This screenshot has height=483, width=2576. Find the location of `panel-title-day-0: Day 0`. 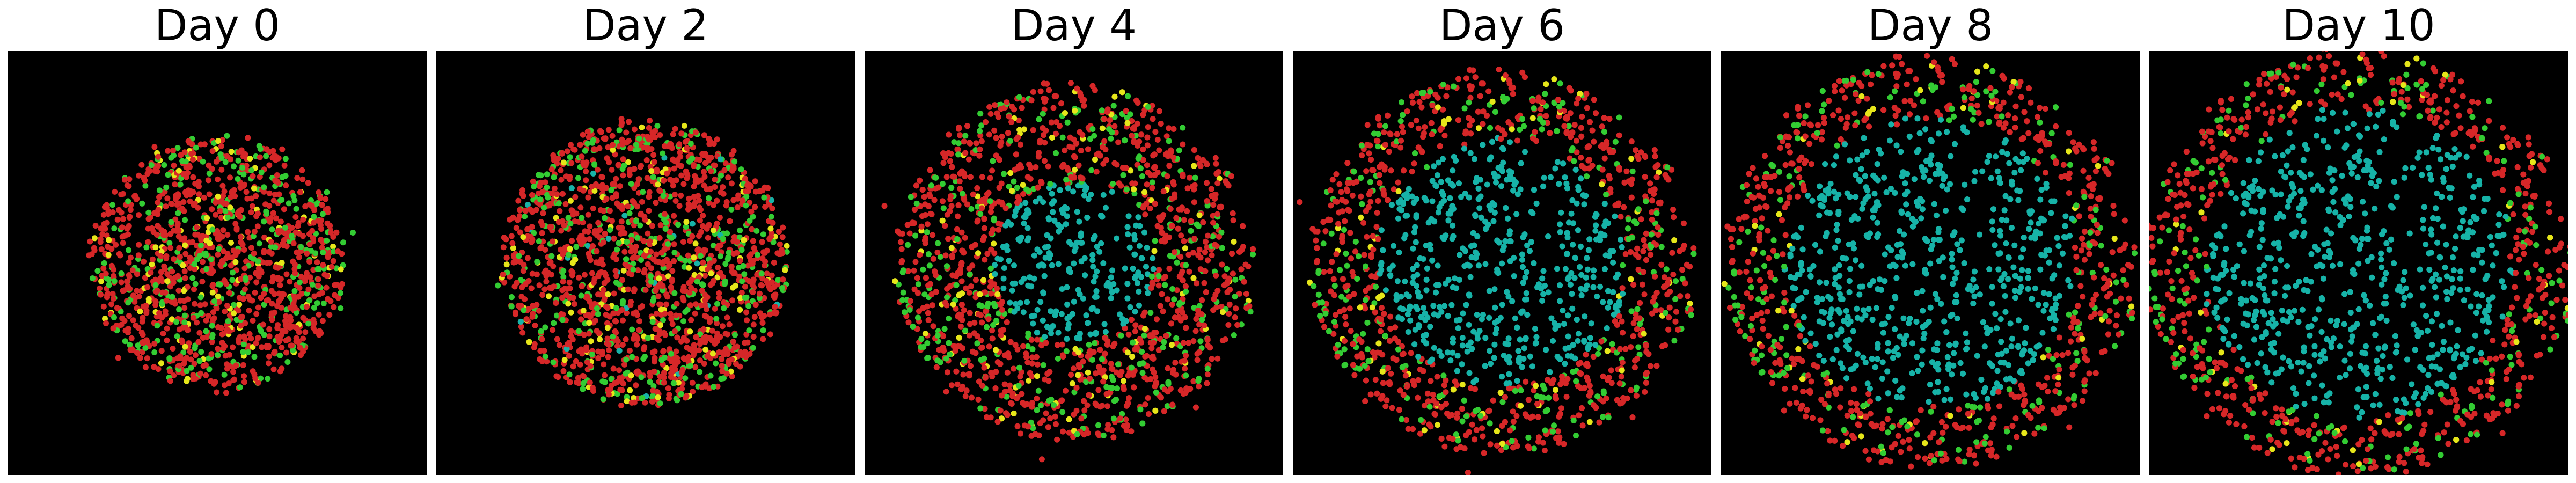

panel-title-day-0: Day 0 is located at coordinates (217, 25).